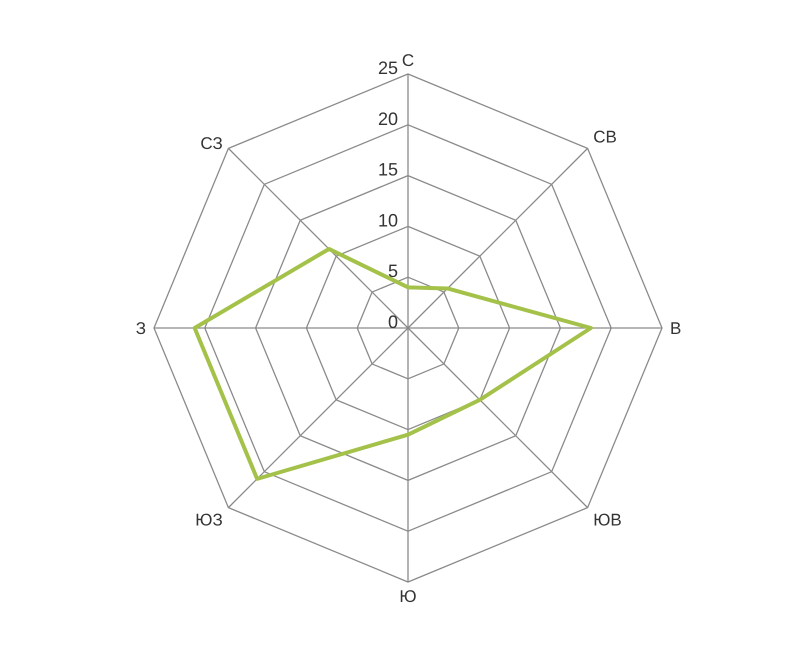 This screenshot has width=785, height=649. I want to click on y-tick-label: 15, so click(388, 170).